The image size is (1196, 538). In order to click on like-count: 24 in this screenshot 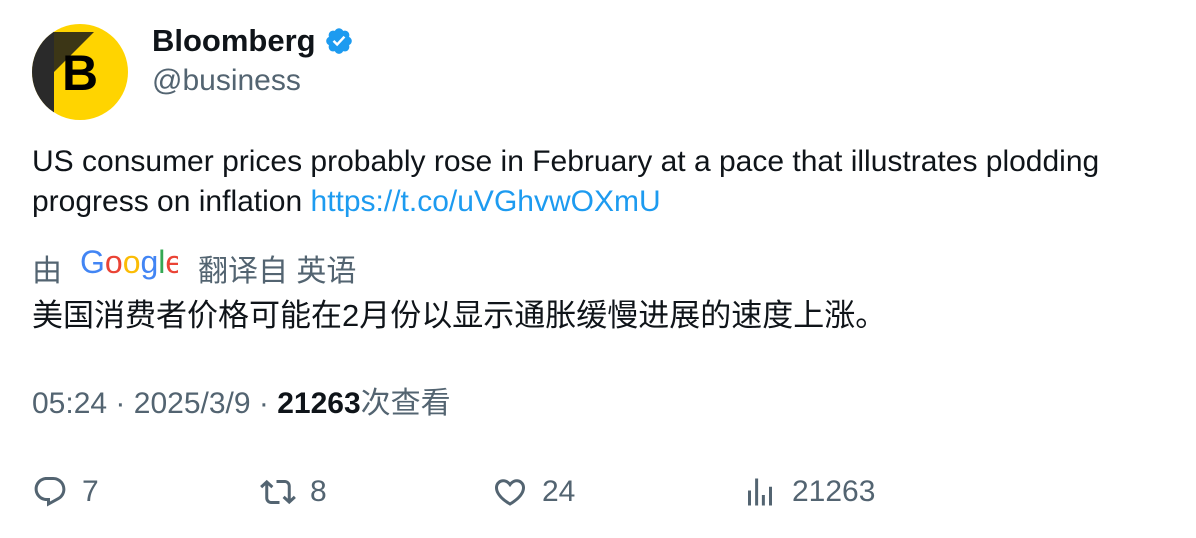, I will do `click(559, 491)`.